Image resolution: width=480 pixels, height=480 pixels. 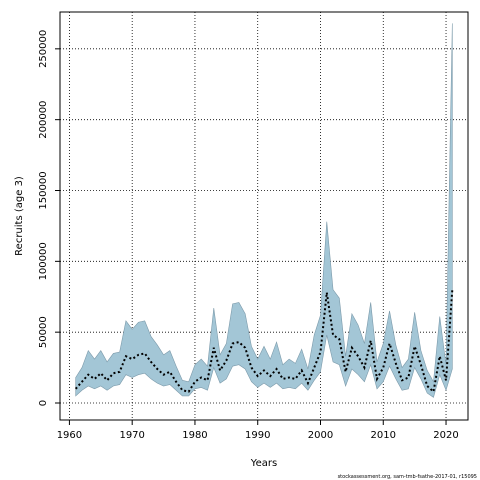 I want to click on x-tick-label: 1960, so click(x=69, y=435).